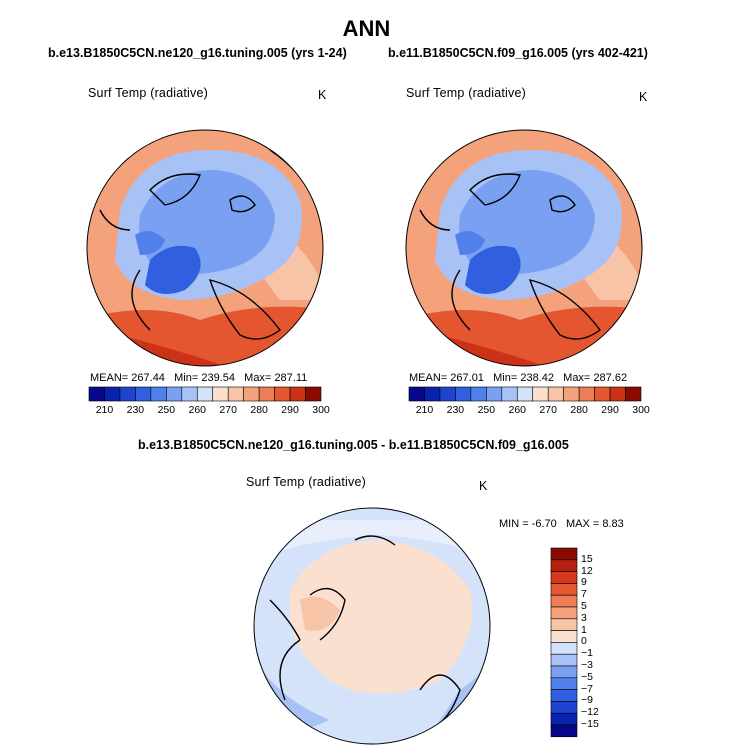  Describe the element at coordinates (366, 28) in the screenshot. I see `figure-title: ANN` at that location.